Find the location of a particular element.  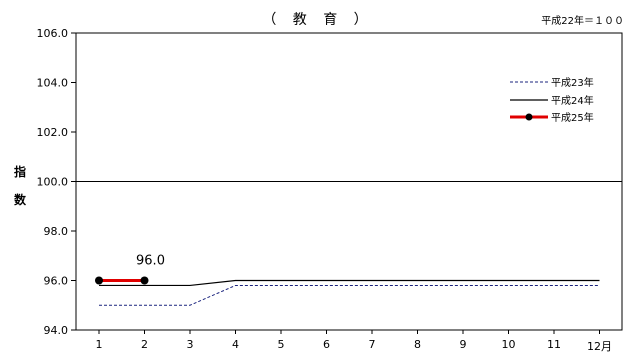

chart-title: （ 教 育 ） is located at coordinates (317, 20).